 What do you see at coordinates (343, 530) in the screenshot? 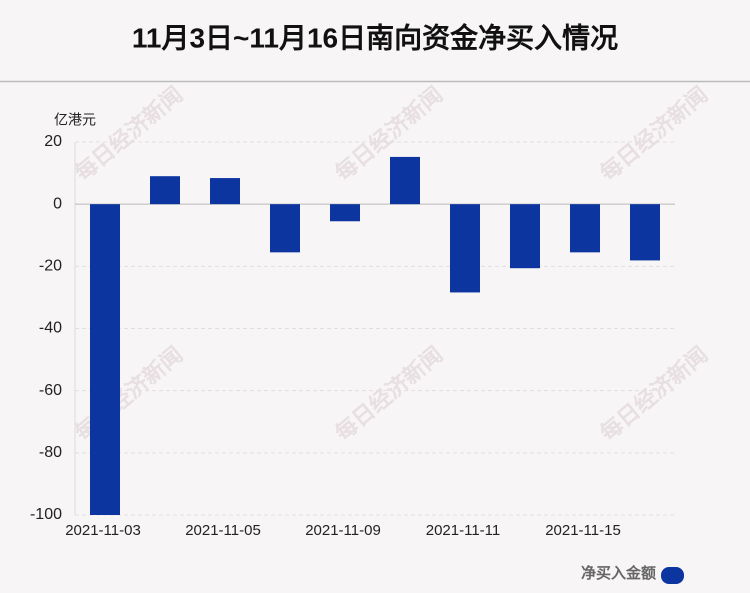
I see `x-tick-label: 2021-11-09` at bounding box center [343, 530].